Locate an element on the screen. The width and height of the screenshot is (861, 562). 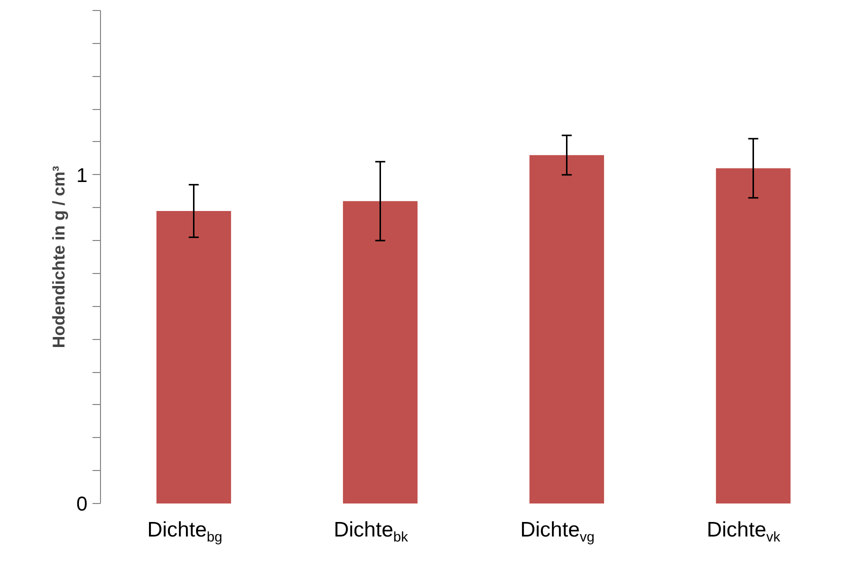
y-tick-label: 1 is located at coordinates (82, 175).